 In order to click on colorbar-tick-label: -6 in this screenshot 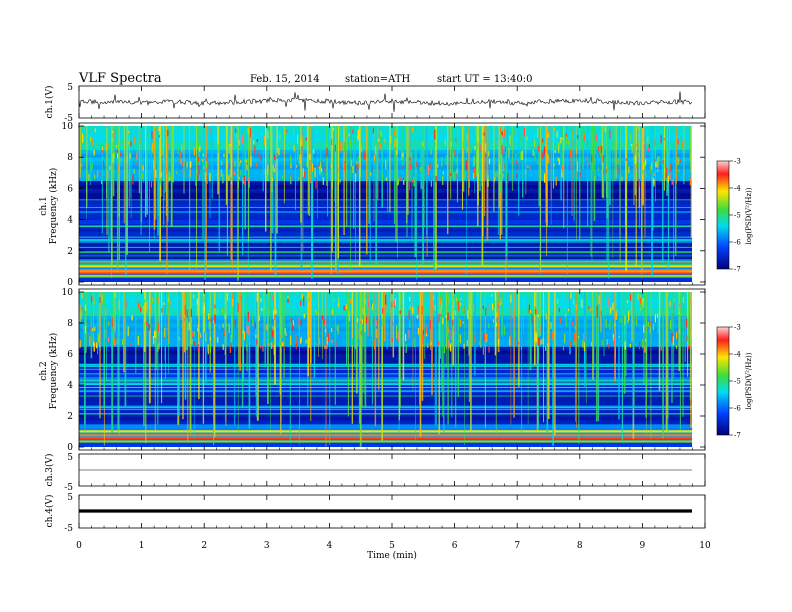, I will do `click(737, 243)`.